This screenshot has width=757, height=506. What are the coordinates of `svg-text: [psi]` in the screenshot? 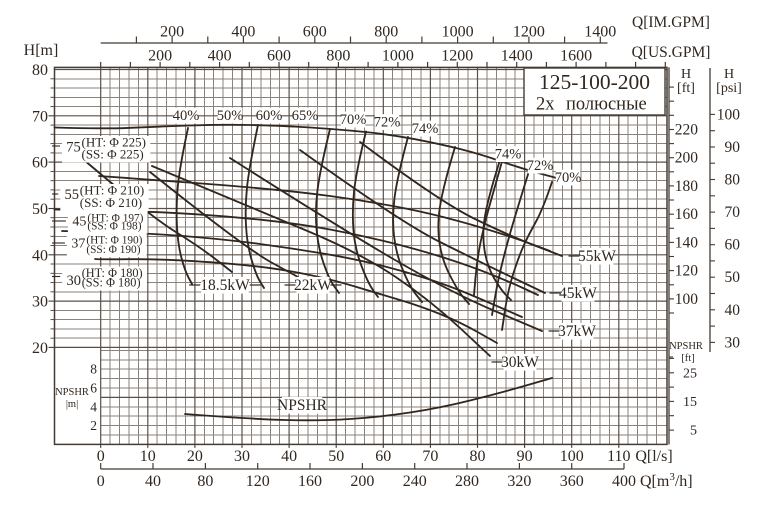 It's located at (729, 88).